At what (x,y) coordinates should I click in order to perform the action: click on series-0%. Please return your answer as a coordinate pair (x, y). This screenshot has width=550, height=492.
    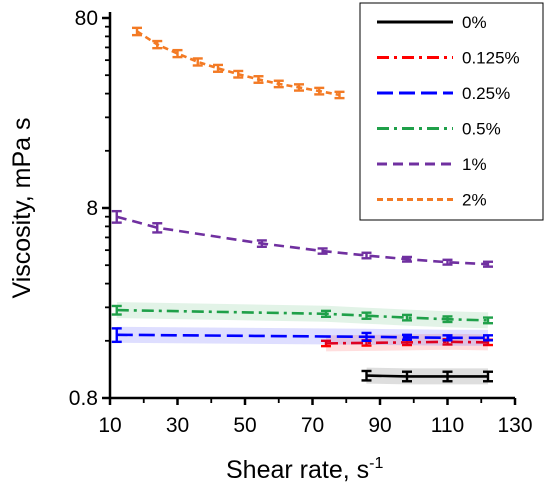
    Looking at the image, I should click on (427, 376).